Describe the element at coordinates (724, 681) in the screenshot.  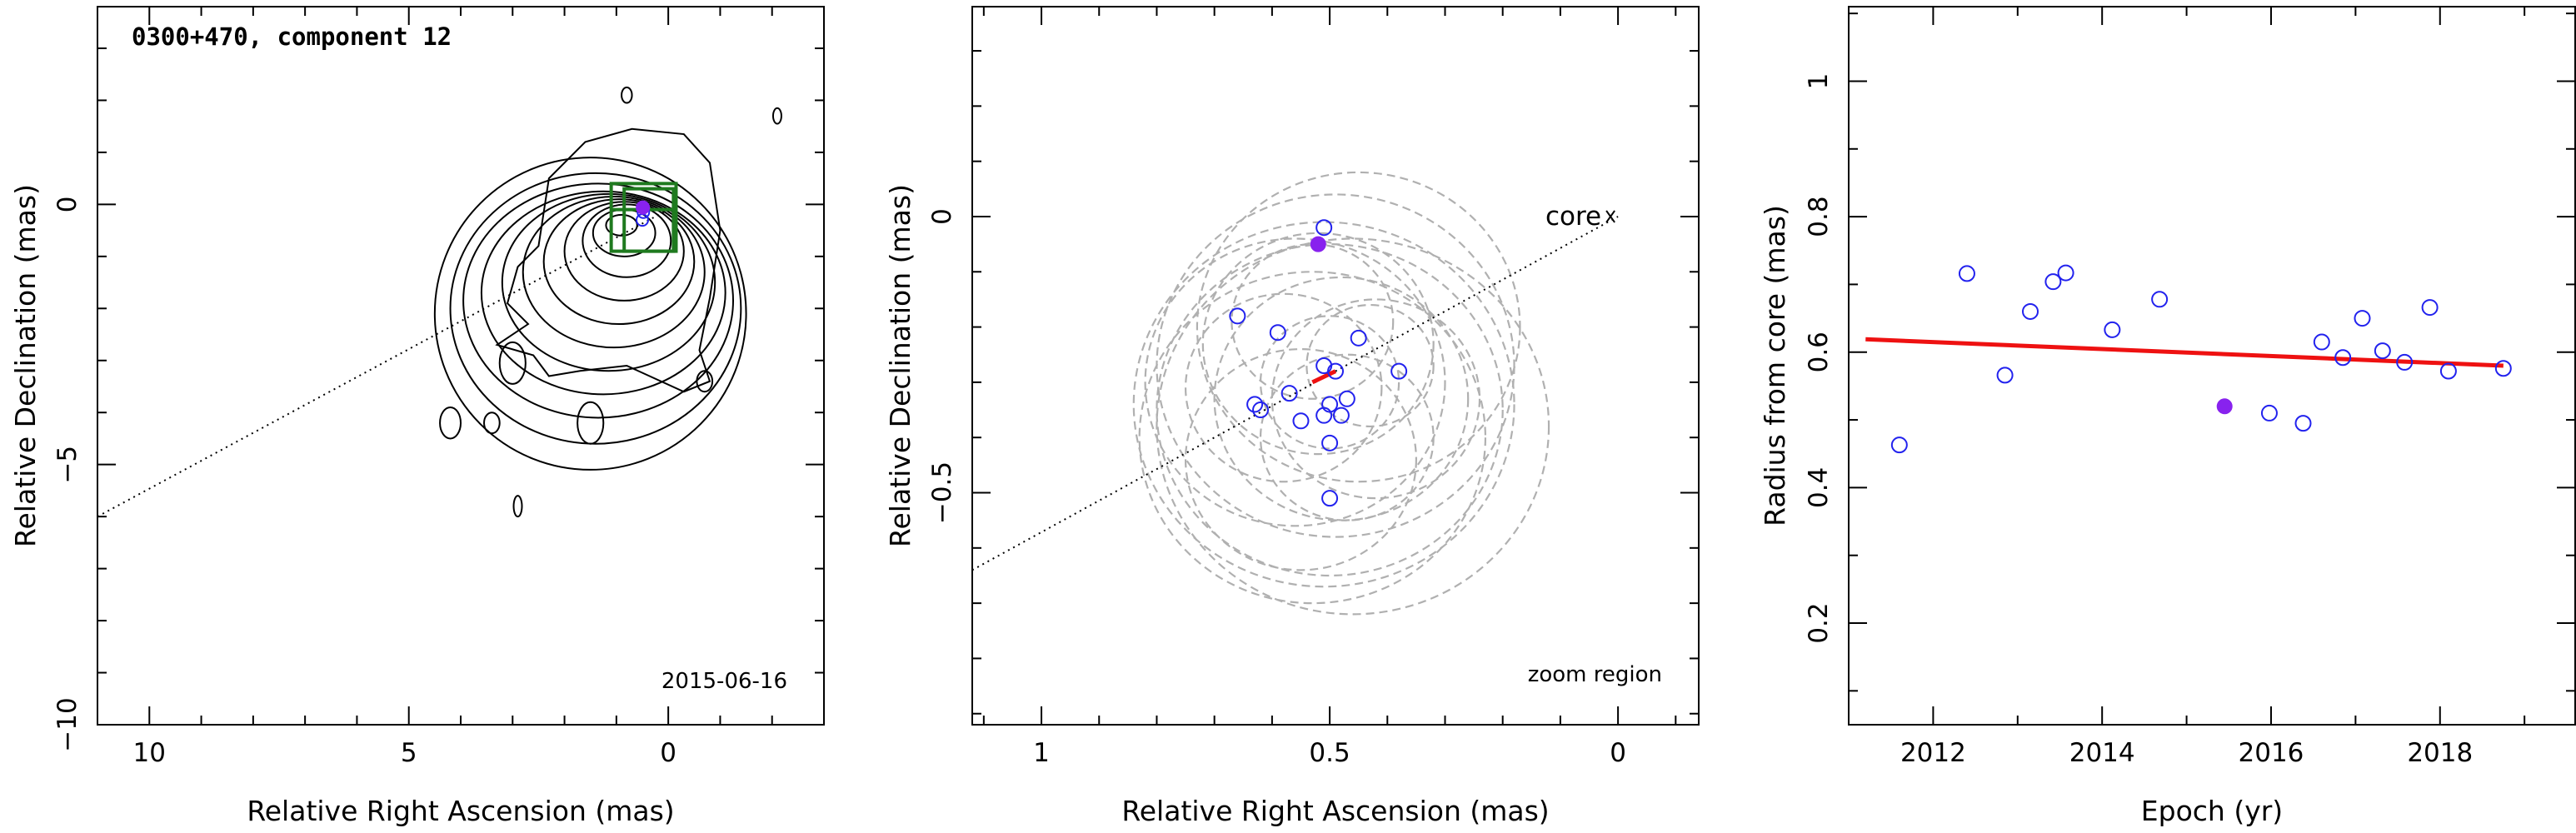
I see `date-label: 2015-06-16` at that location.